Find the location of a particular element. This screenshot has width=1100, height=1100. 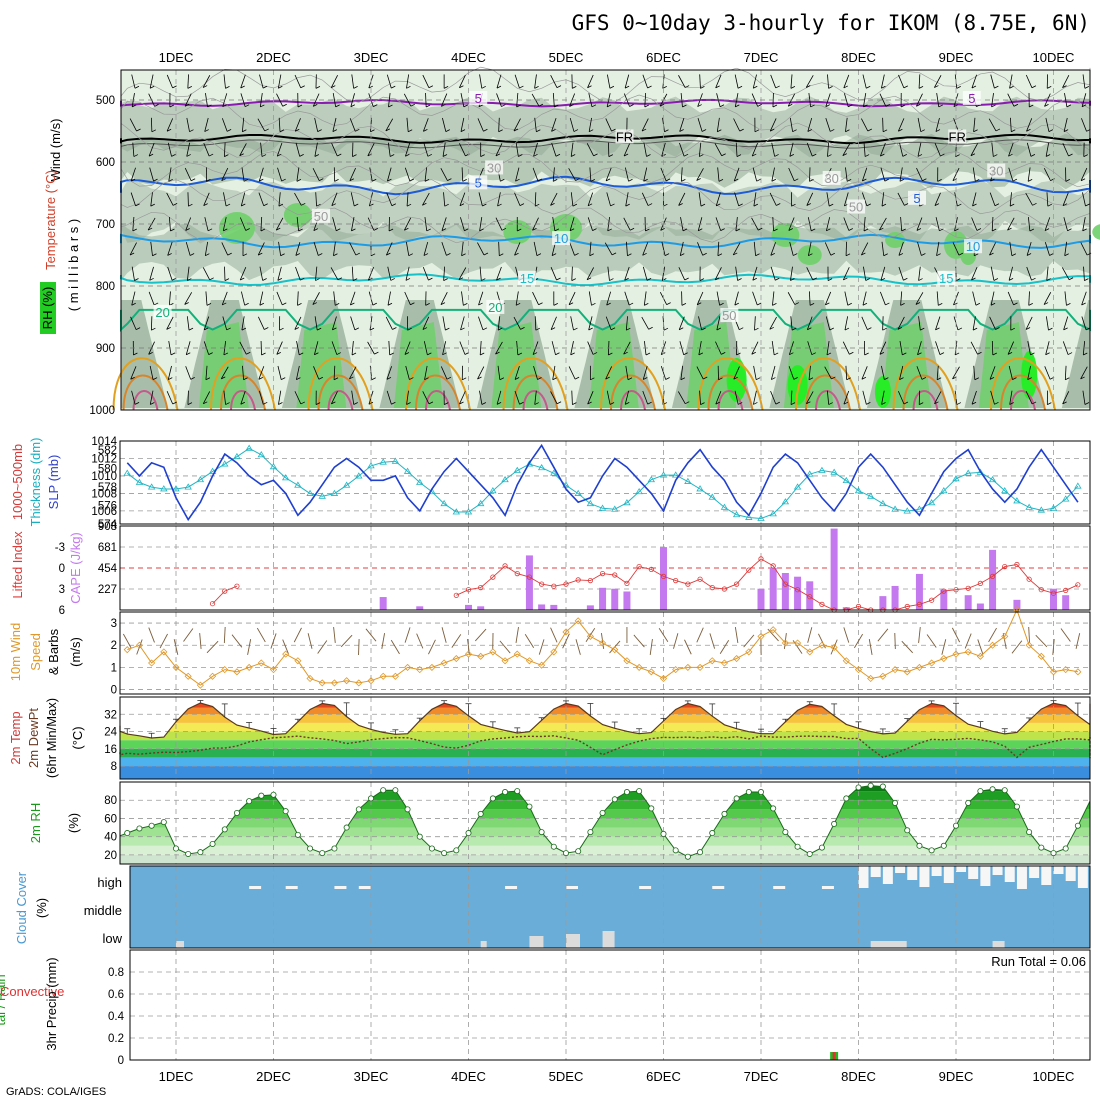

wind-label-c: & Barbs is located at coordinates (53, 651).